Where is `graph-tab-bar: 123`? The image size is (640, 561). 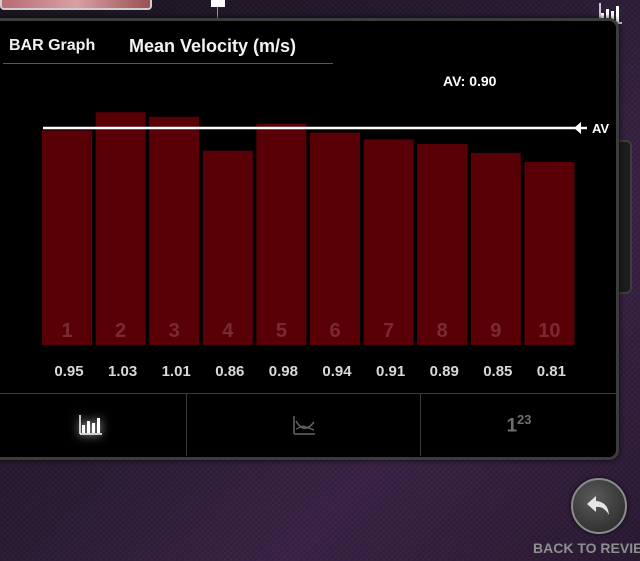 graph-tab-bar: 123 is located at coordinates (308, 424).